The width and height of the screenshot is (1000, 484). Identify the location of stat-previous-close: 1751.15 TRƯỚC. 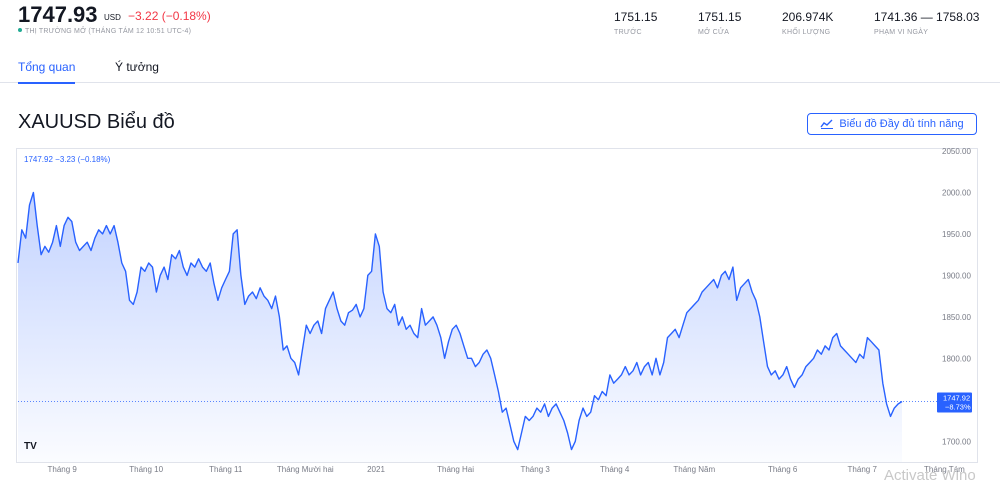
(635, 23).